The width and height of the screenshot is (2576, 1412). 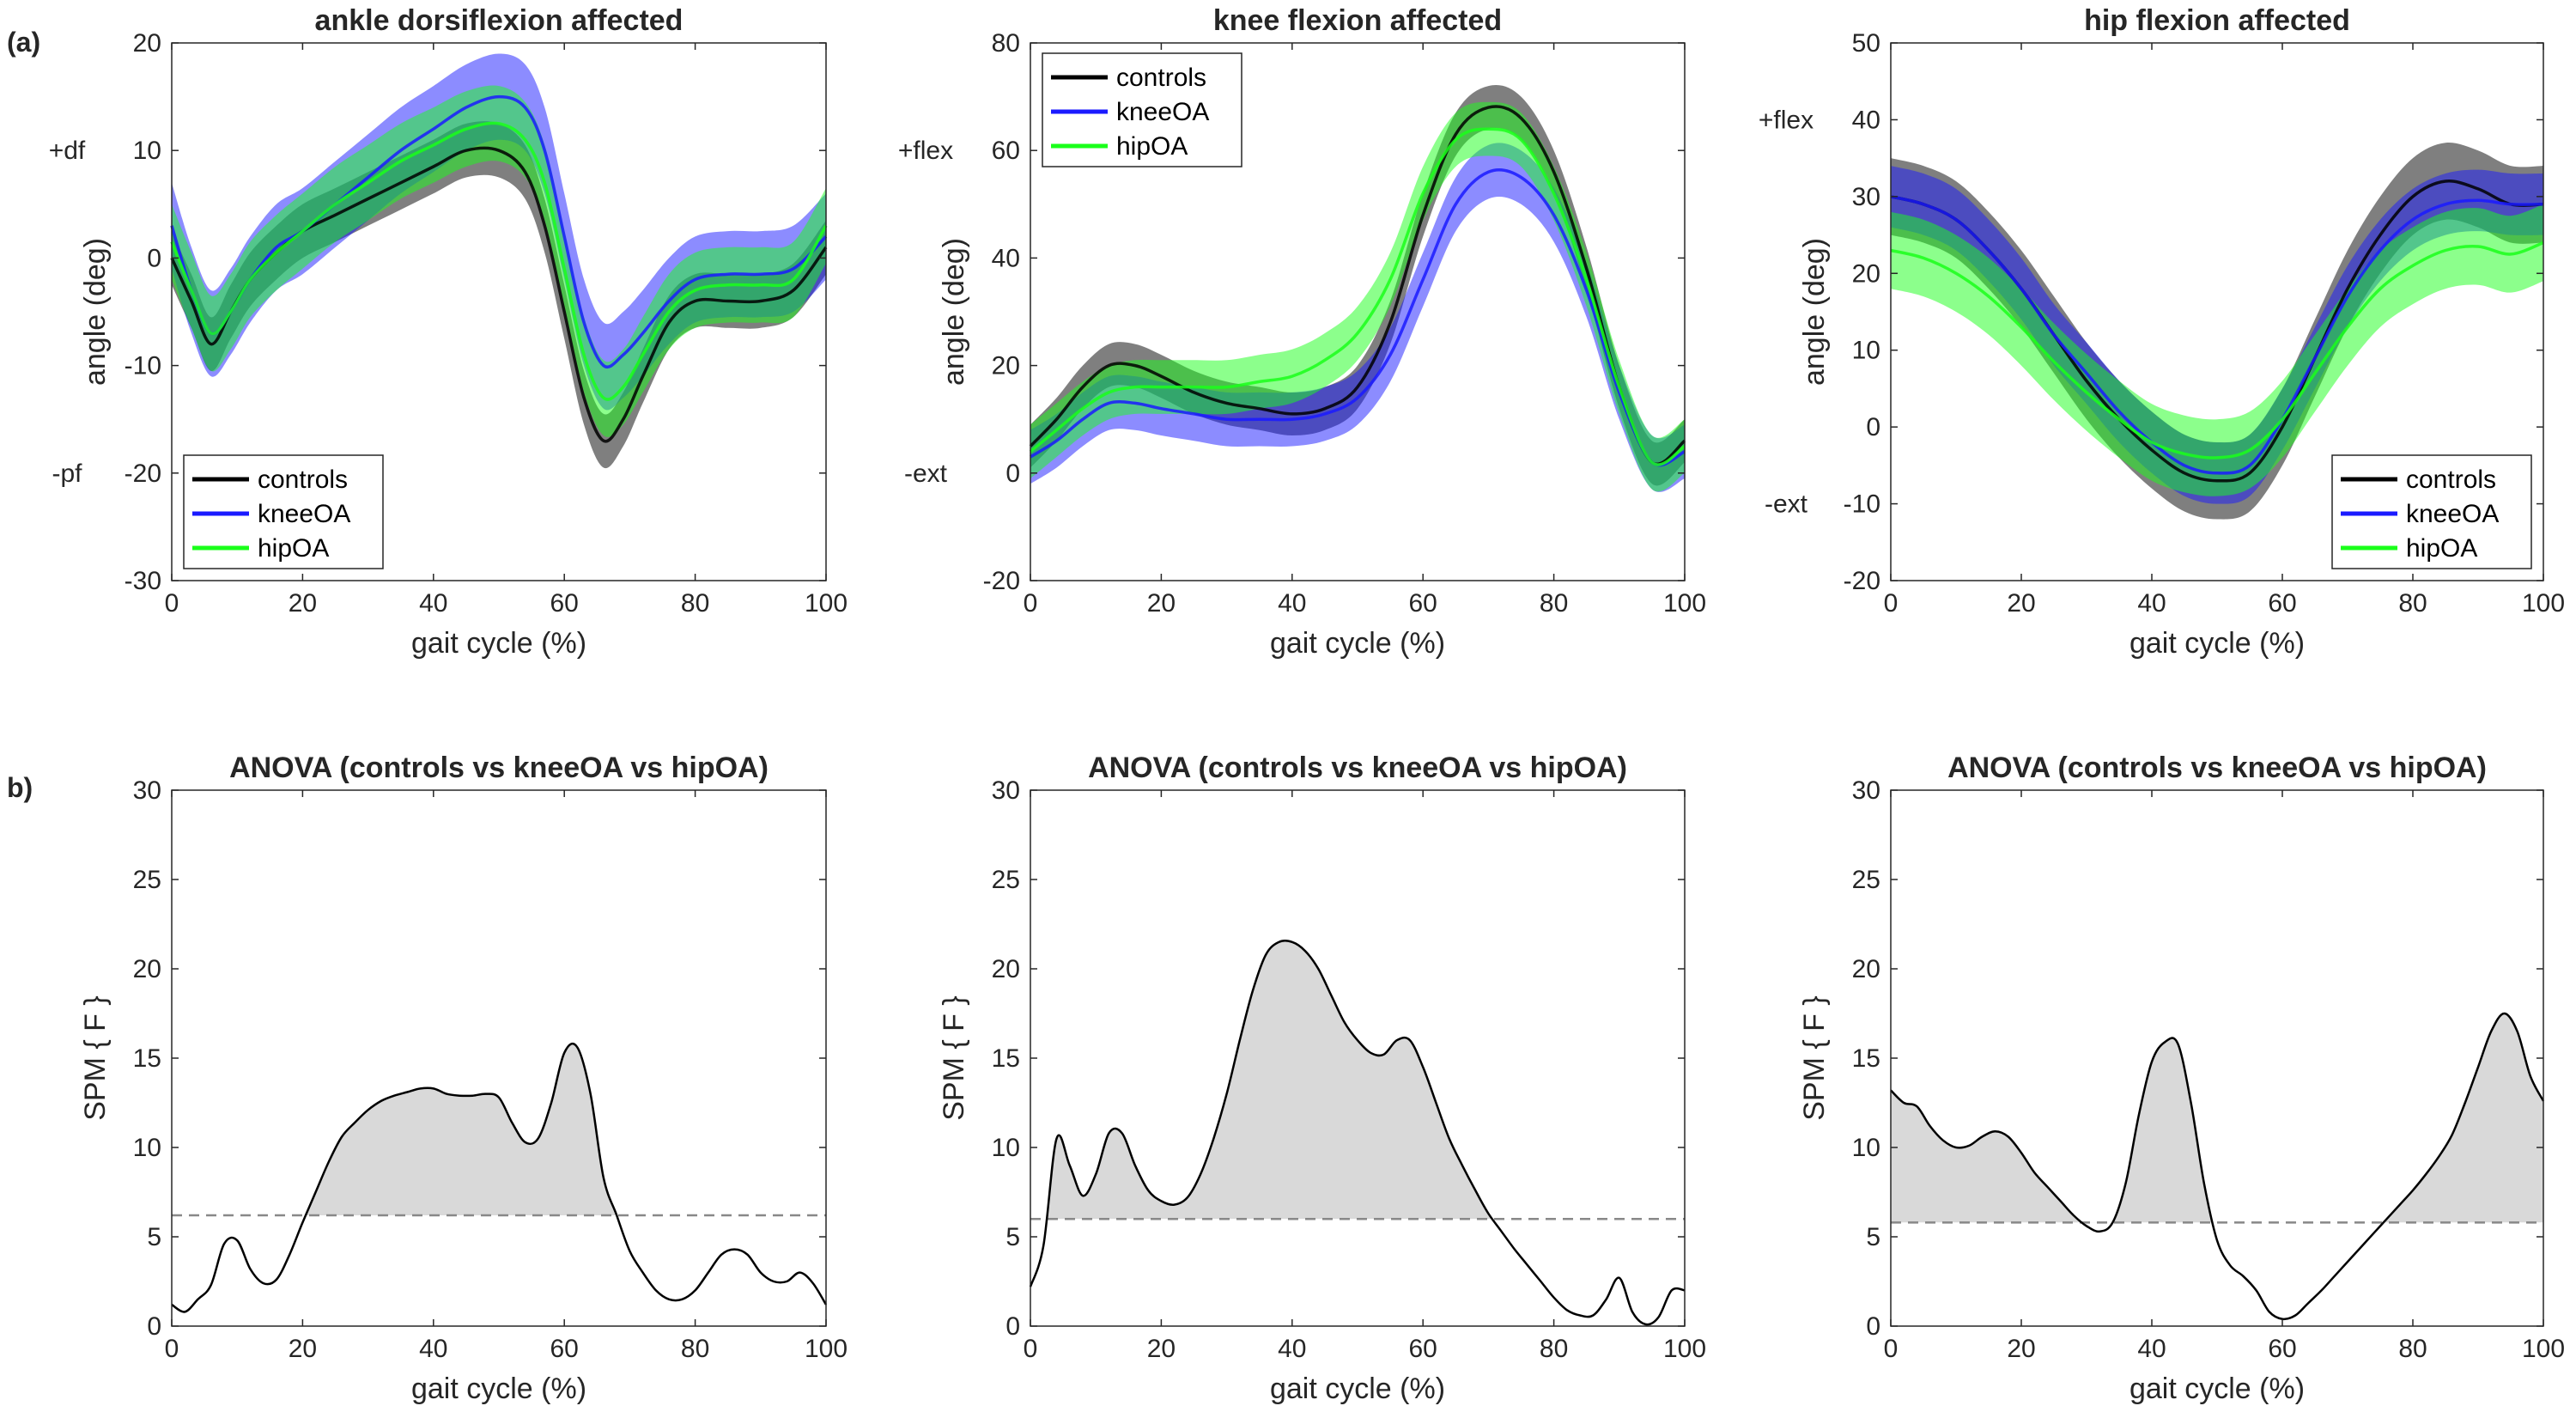 I want to click on y-tick-label: 40, so click(x=1006, y=258).